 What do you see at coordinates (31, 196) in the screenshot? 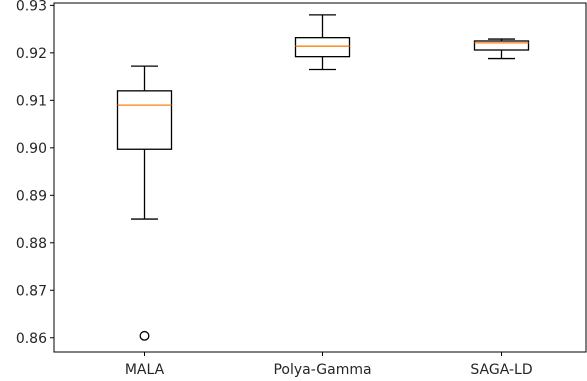
I see `y-tick-label: 0.89` at bounding box center [31, 196].